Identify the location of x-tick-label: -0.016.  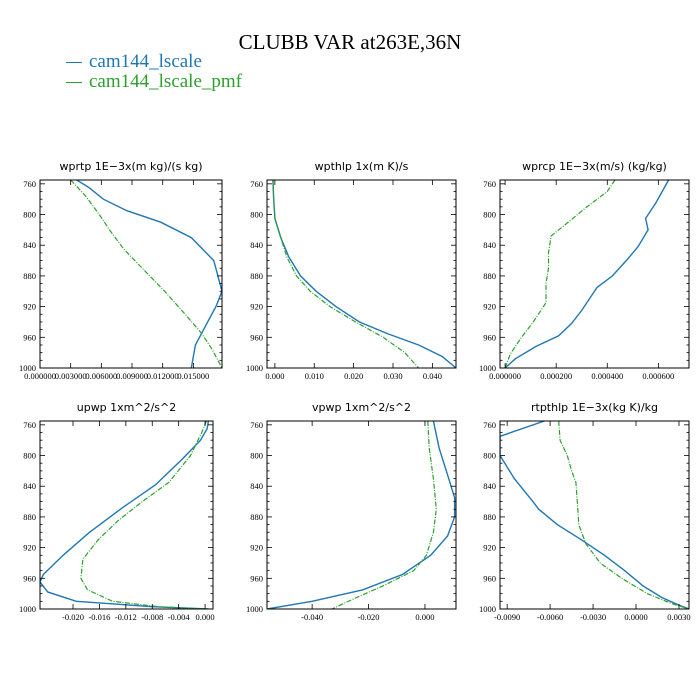
(99, 617).